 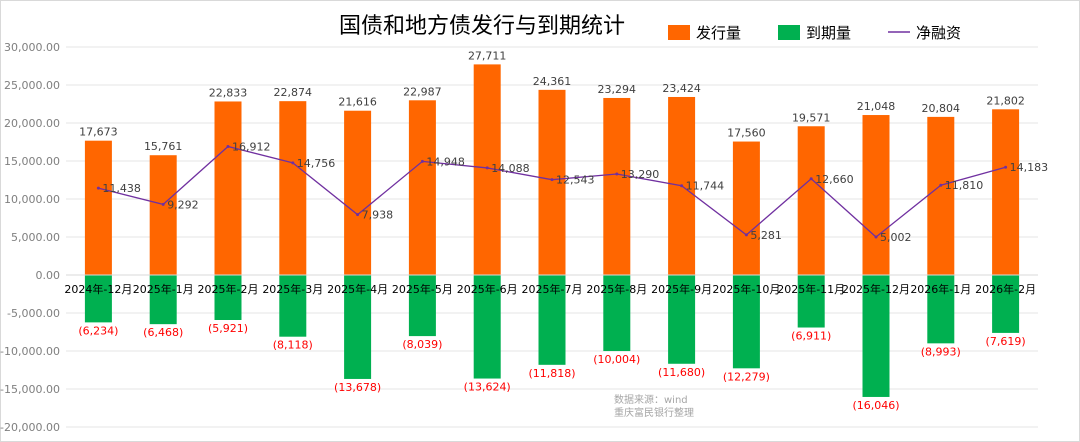 I want to click on data-label-net-financing: 14,756, so click(x=316, y=163).